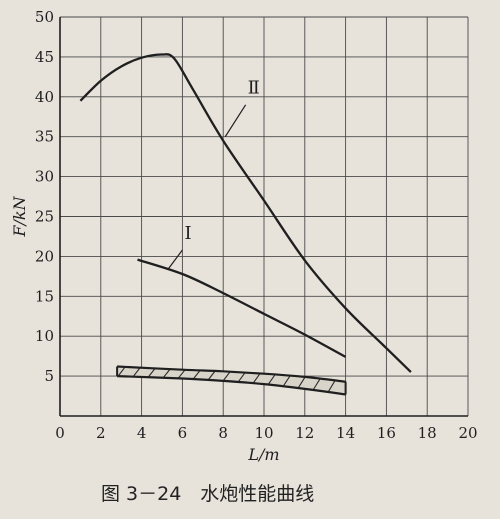 The width and height of the screenshot is (500, 519). Describe the element at coordinates (386, 433) in the screenshot. I see `x-tick-label-16: 16` at that location.